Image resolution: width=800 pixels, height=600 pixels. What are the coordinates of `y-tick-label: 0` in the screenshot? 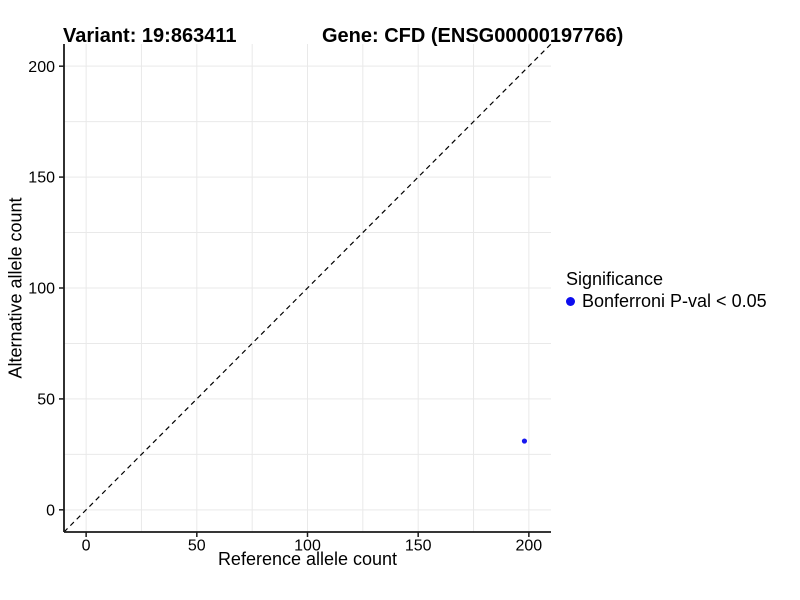 It's located at (50, 510).